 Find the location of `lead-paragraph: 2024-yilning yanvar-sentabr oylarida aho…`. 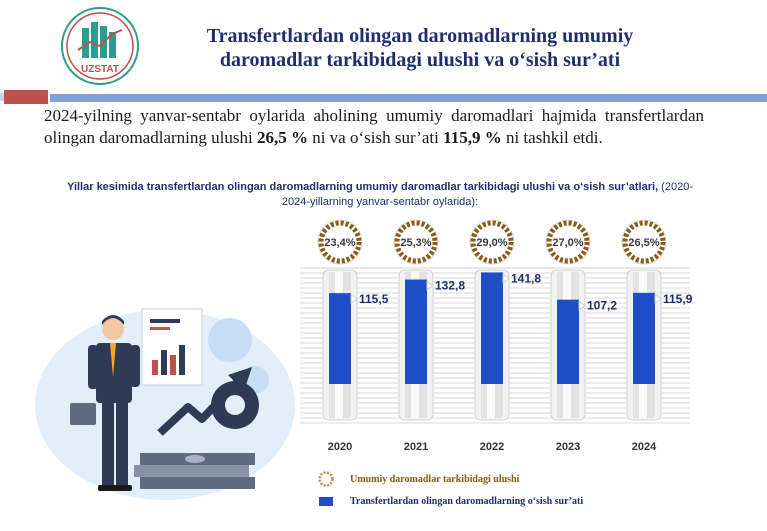

lead-paragraph: 2024-yilning yanvar-sentabr oylarida aho… is located at coordinates (374, 127).